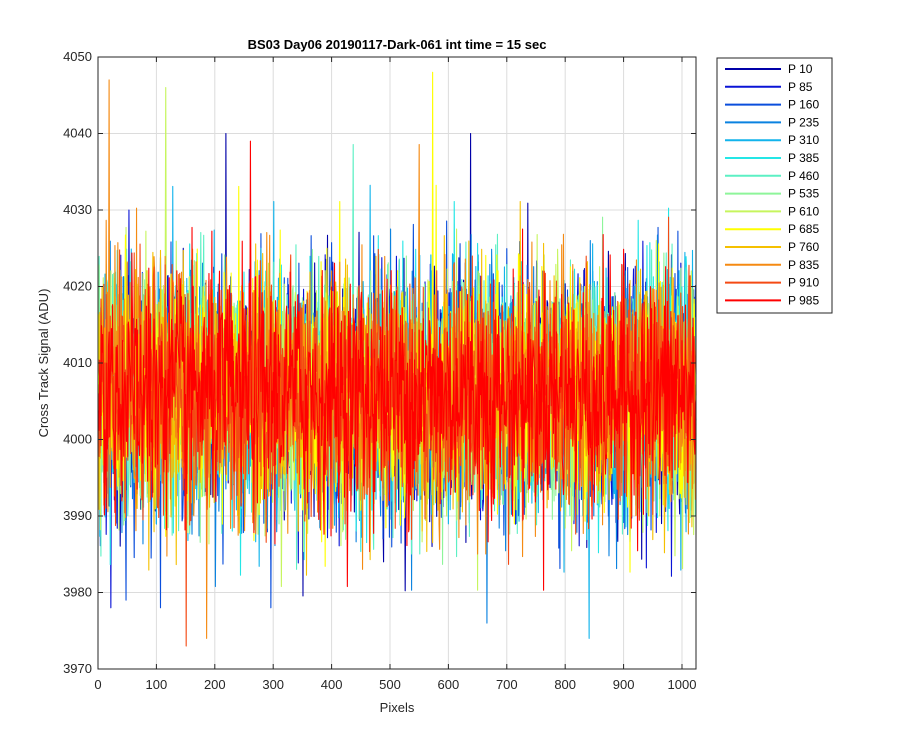 The width and height of the screenshot is (900, 750). What do you see at coordinates (800, 87) in the screenshot?
I see `legend-entry-label: P 85` at bounding box center [800, 87].